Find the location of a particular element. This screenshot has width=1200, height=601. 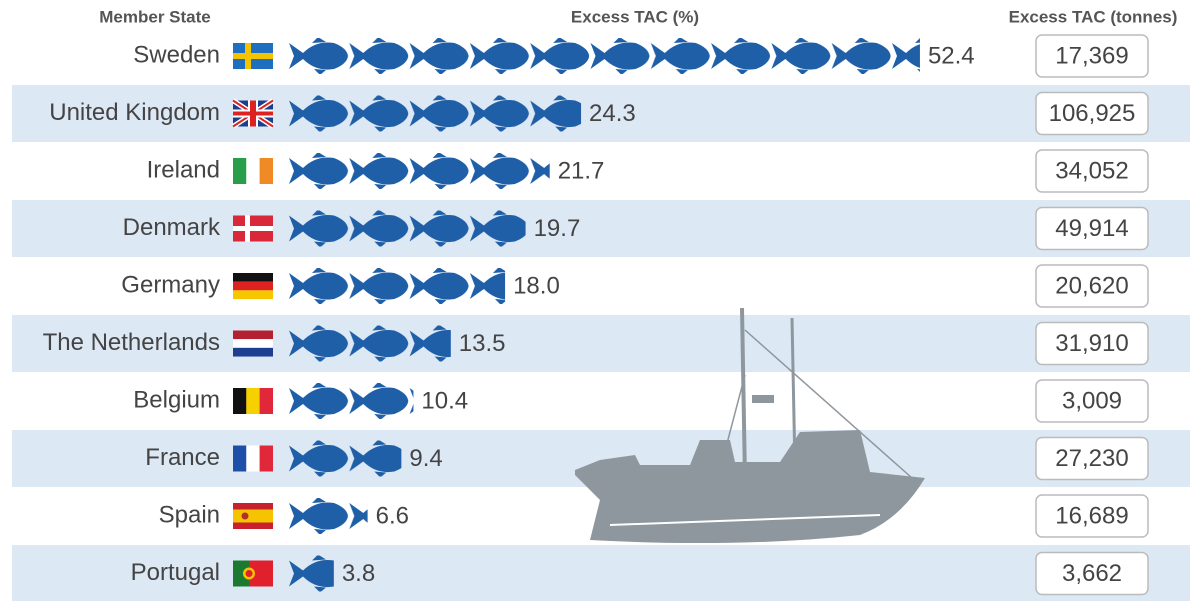

value-label: 21.7 is located at coordinates (581, 170).